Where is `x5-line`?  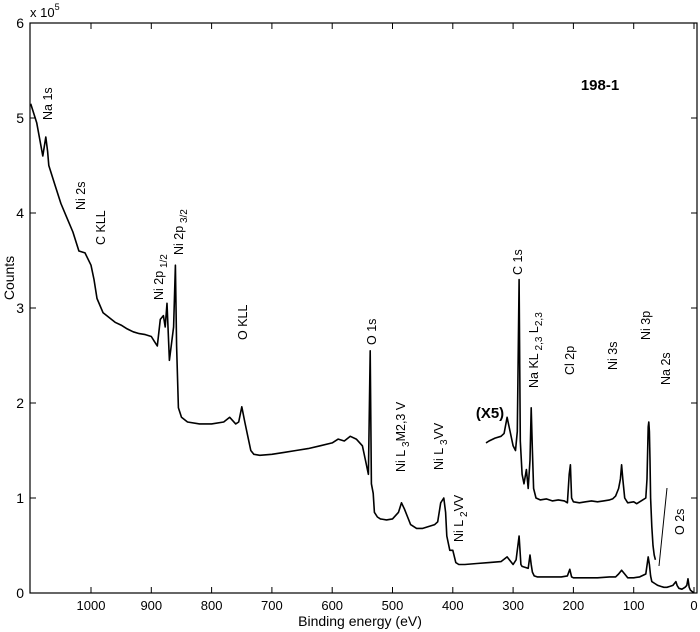 x5-line is located at coordinates (571, 419).